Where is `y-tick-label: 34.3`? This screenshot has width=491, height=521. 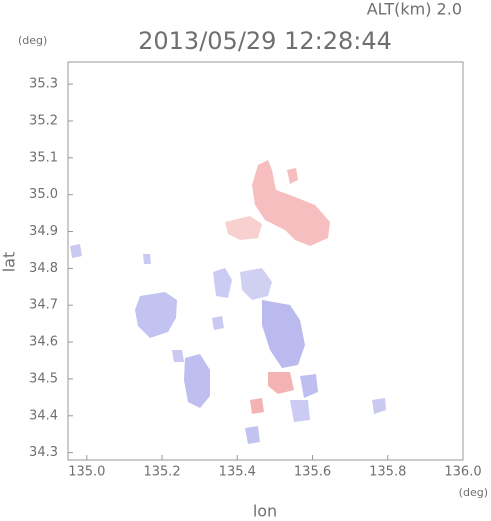
y-tick-label: 34.3 is located at coordinates (43, 452).